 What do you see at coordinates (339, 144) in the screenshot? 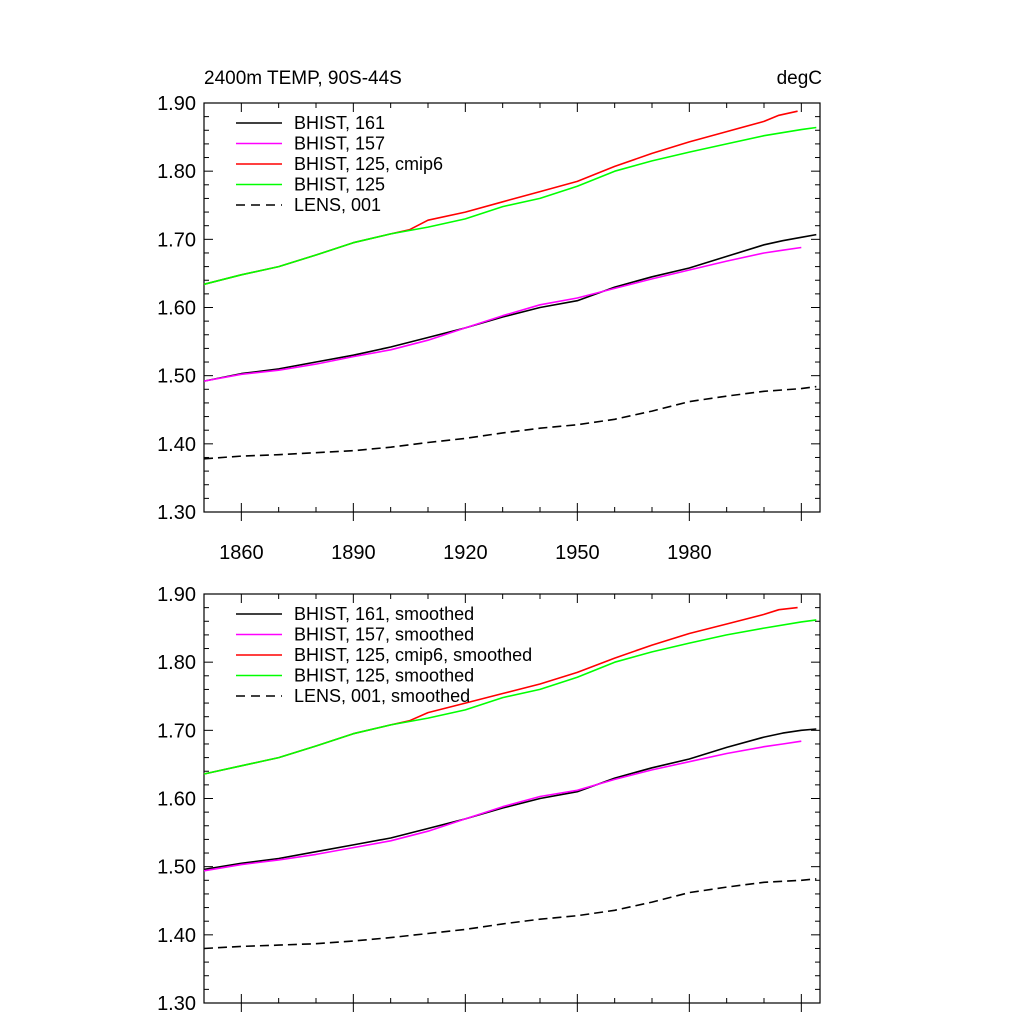
I see `legend-label: BHIST, 157` at bounding box center [339, 144].